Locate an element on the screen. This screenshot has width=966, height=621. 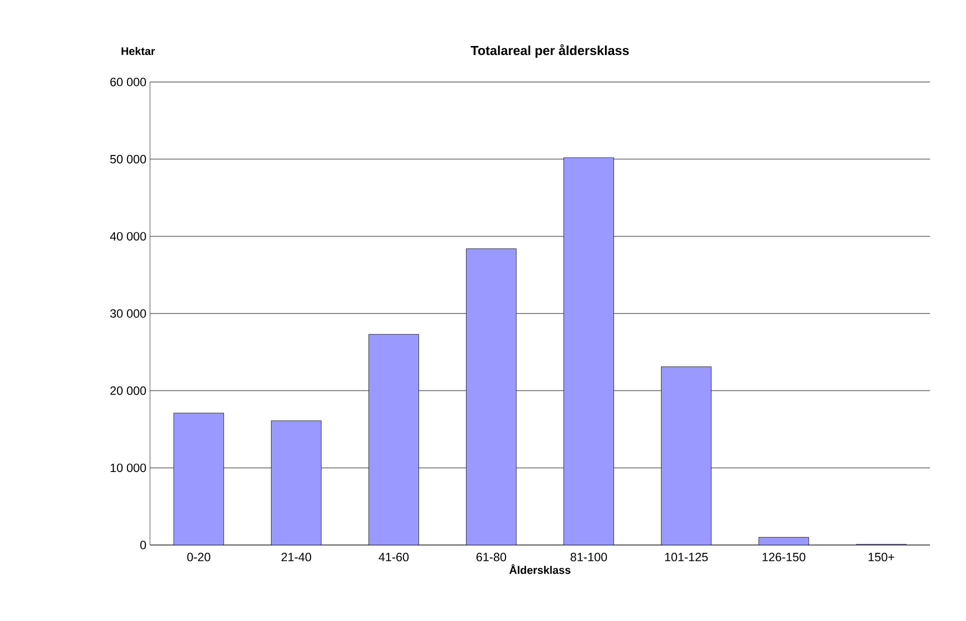
y-tick-label: 10 000 is located at coordinates (128, 468).